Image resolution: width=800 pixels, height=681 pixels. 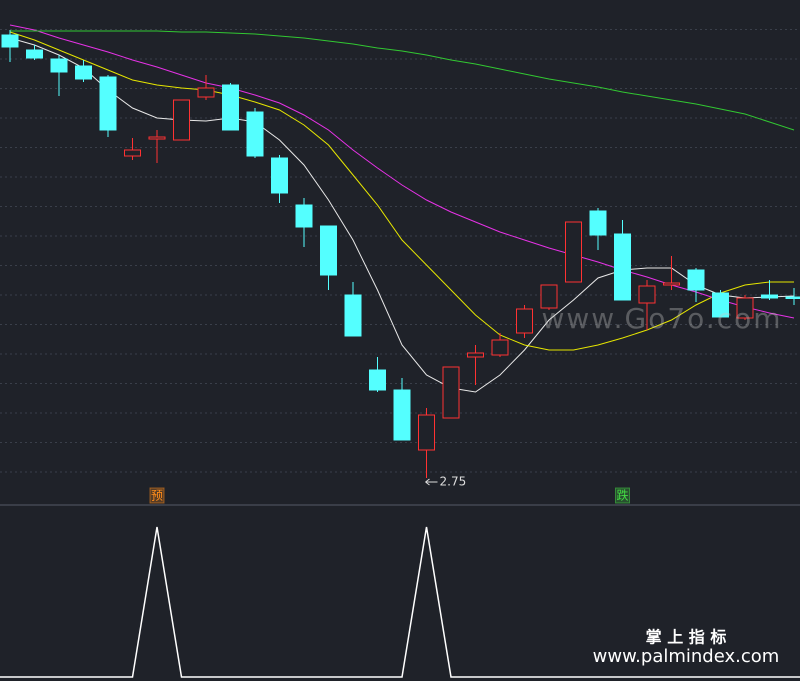 I want to click on watermark-brand: 掌 上 指 标, so click(x=686, y=637).